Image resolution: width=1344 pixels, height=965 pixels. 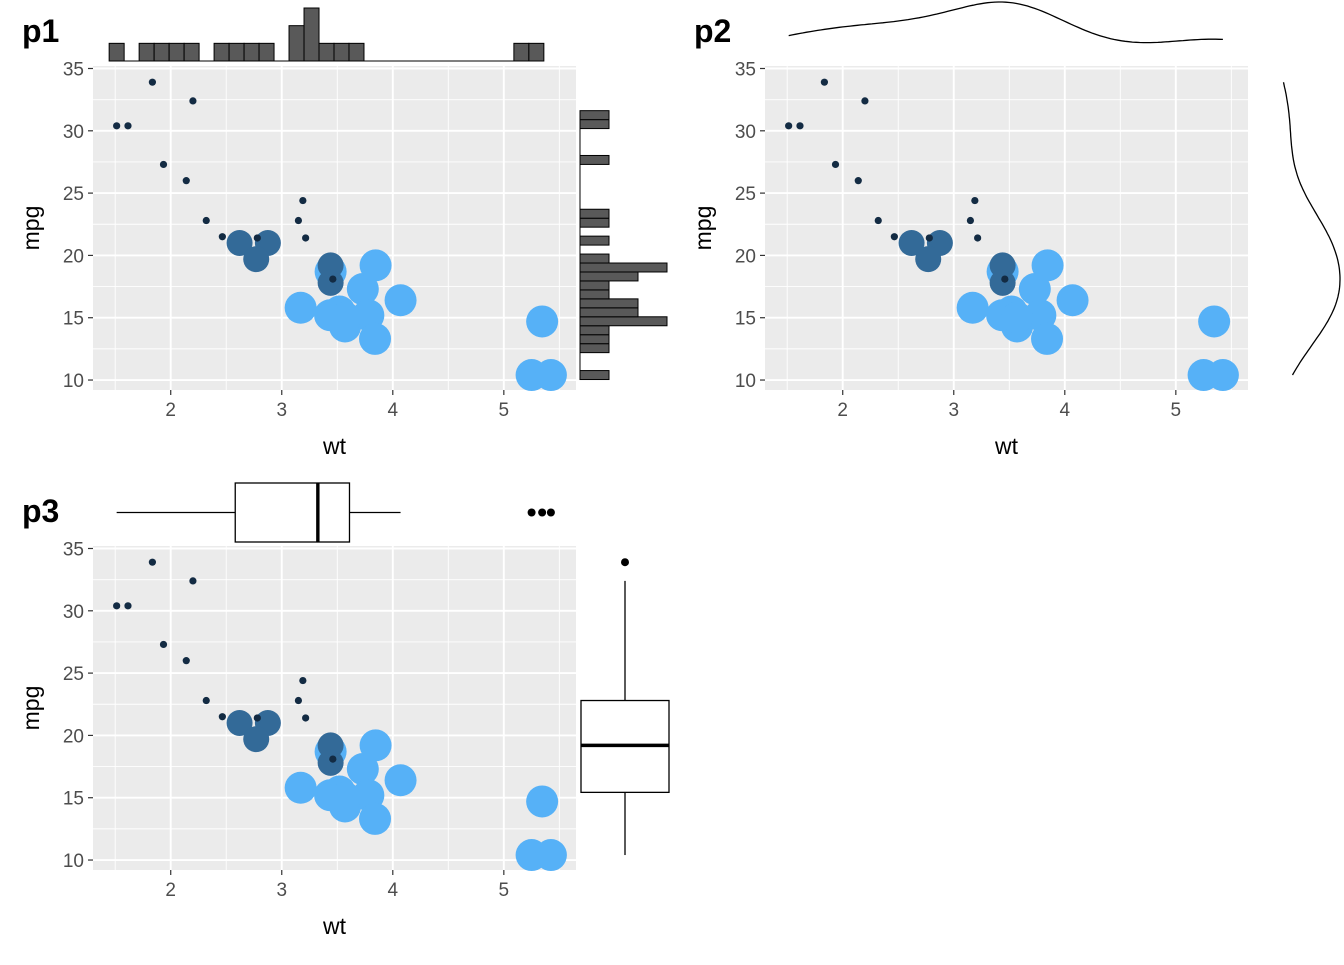 What do you see at coordinates (31, 228) in the screenshot?
I see `y-axis-title: mpg` at bounding box center [31, 228].